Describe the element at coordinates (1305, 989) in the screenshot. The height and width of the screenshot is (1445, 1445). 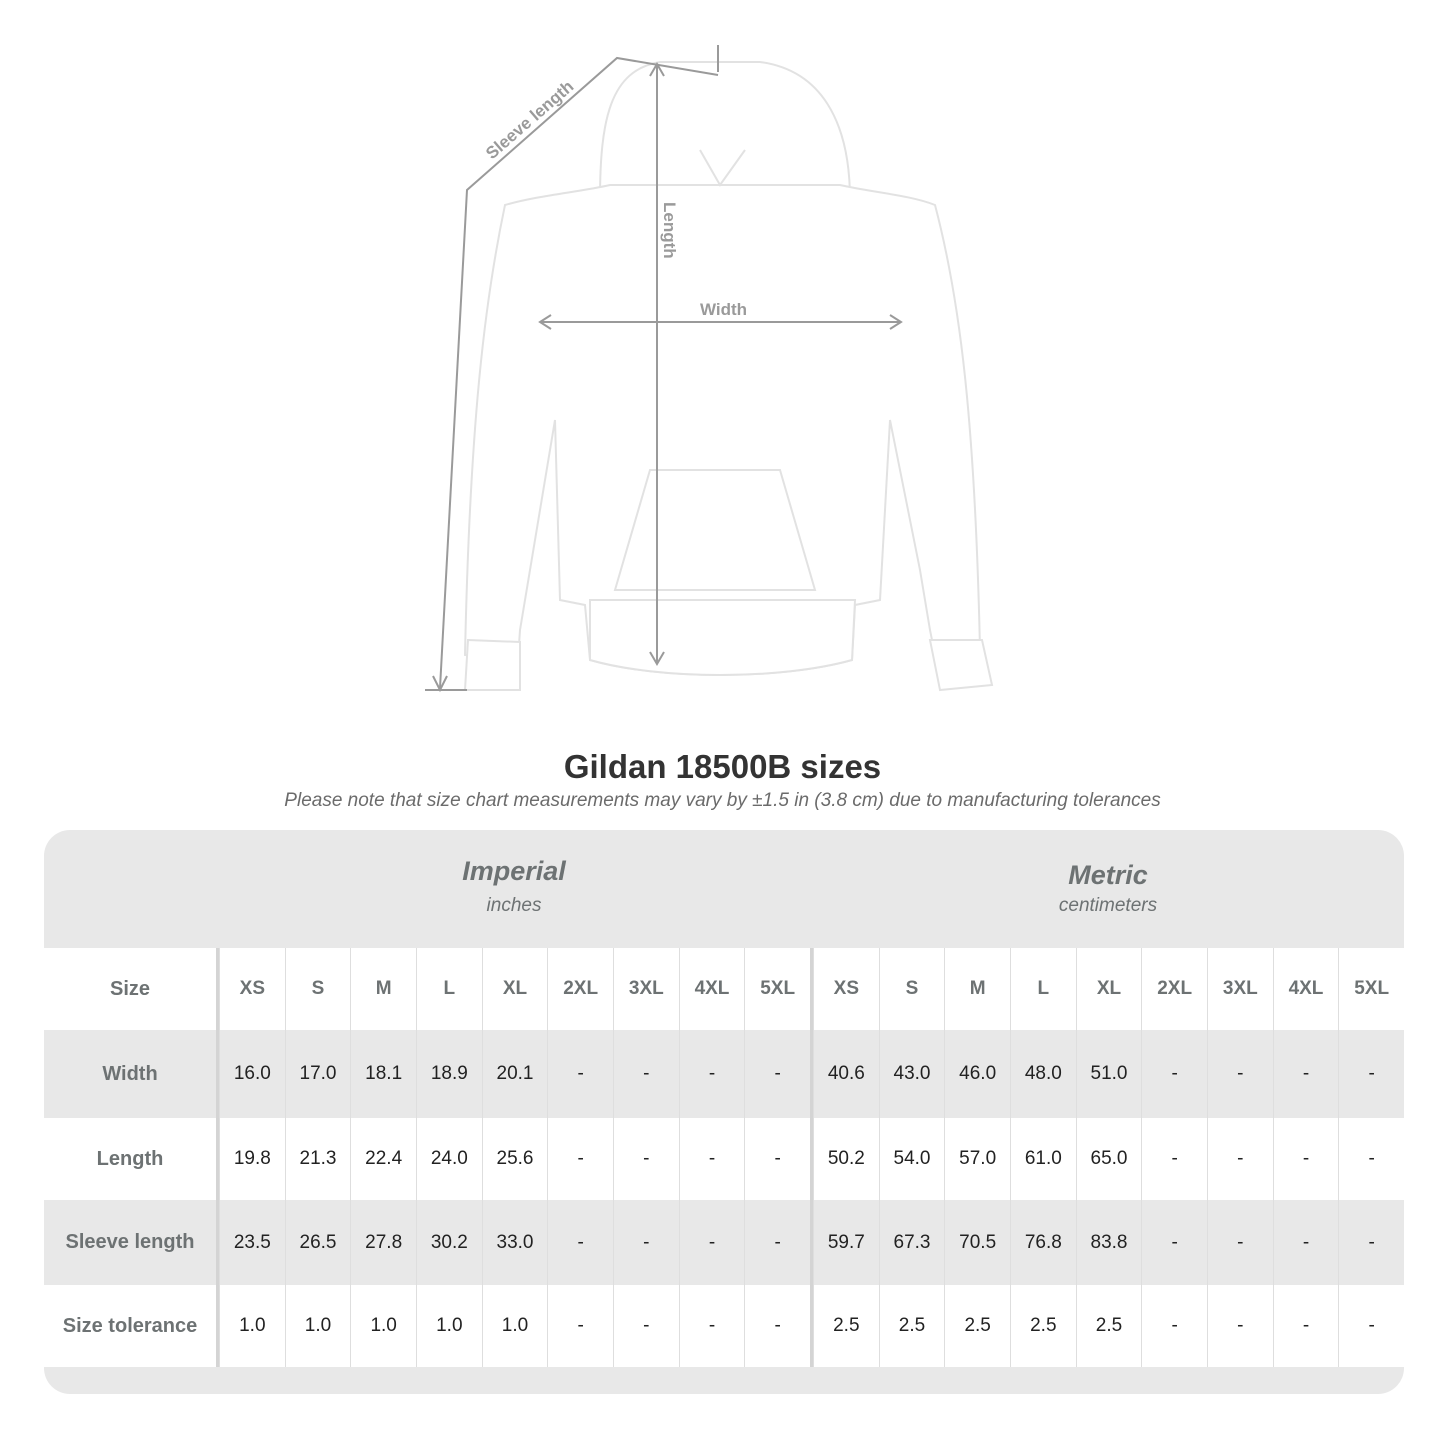
I see `metric-size-4xl: 4XL` at that location.